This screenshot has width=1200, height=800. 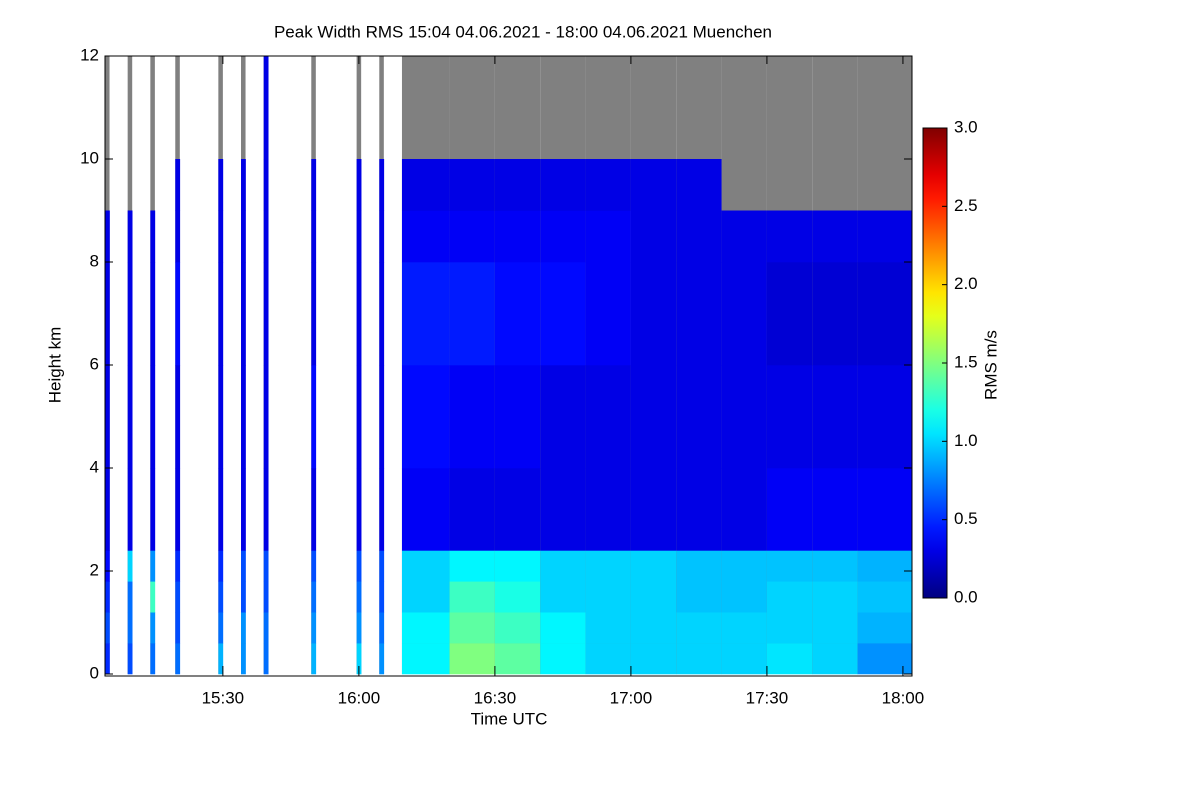 I want to click on x-tick-label: 17:30, so click(x=767, y=697).